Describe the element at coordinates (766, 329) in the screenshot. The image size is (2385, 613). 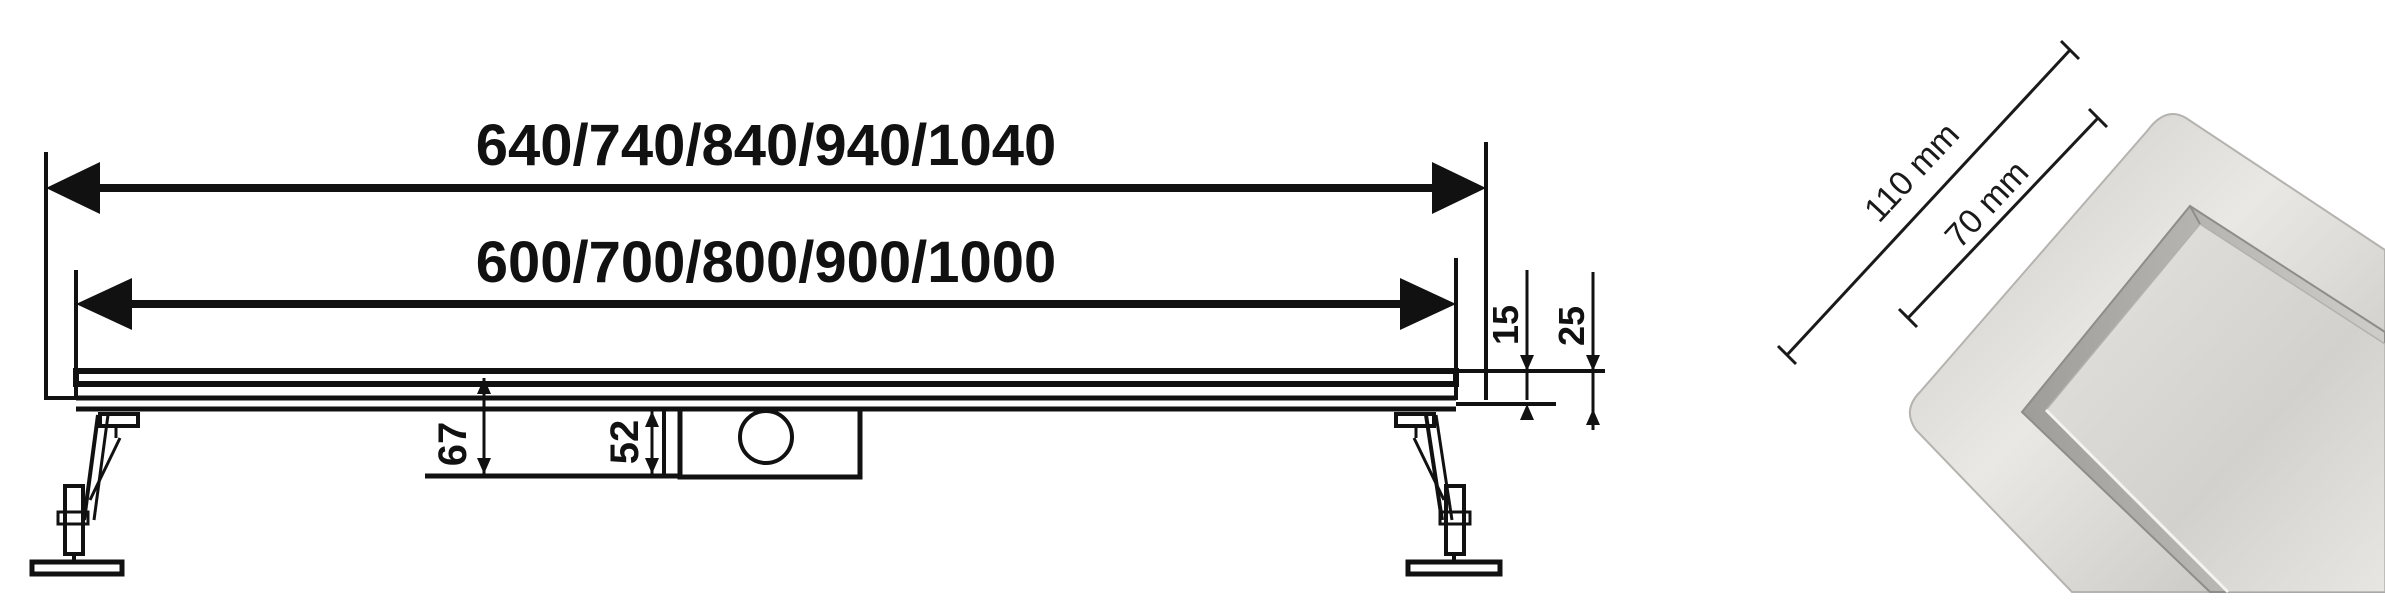
I see `channel-length-dimension` at that location.